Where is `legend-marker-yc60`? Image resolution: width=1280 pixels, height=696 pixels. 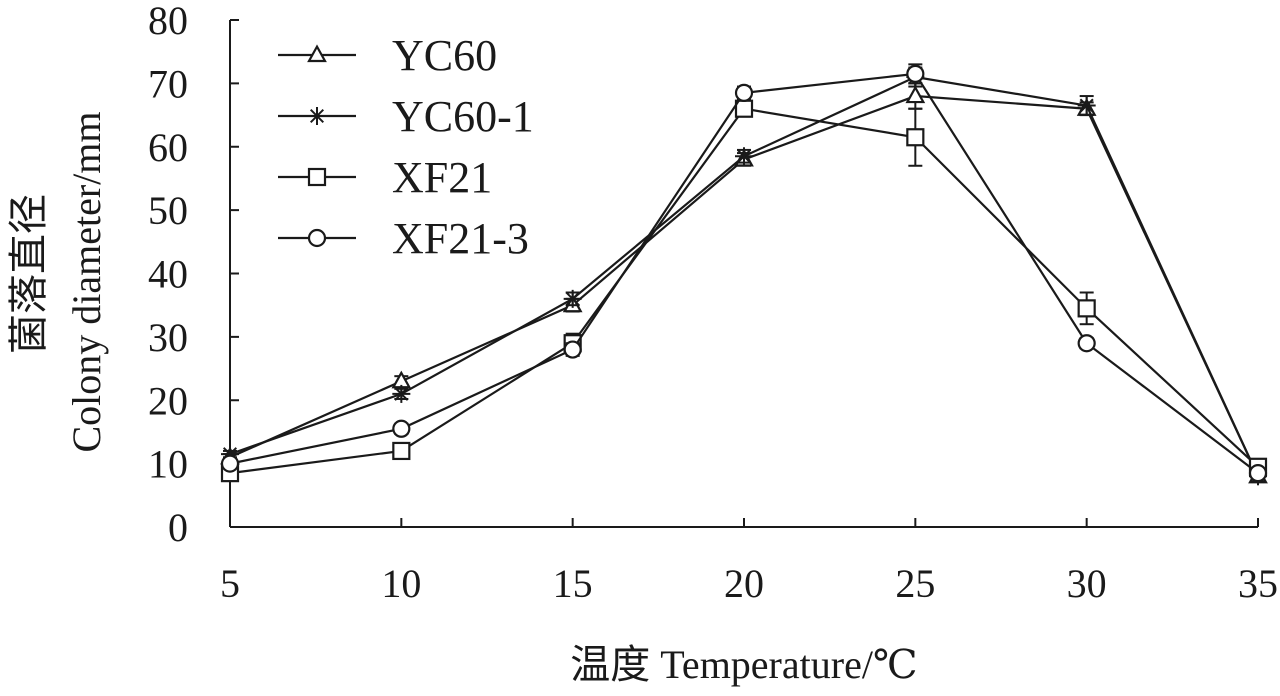 legend-marker-yc60 is located at coordinates (317, 53).